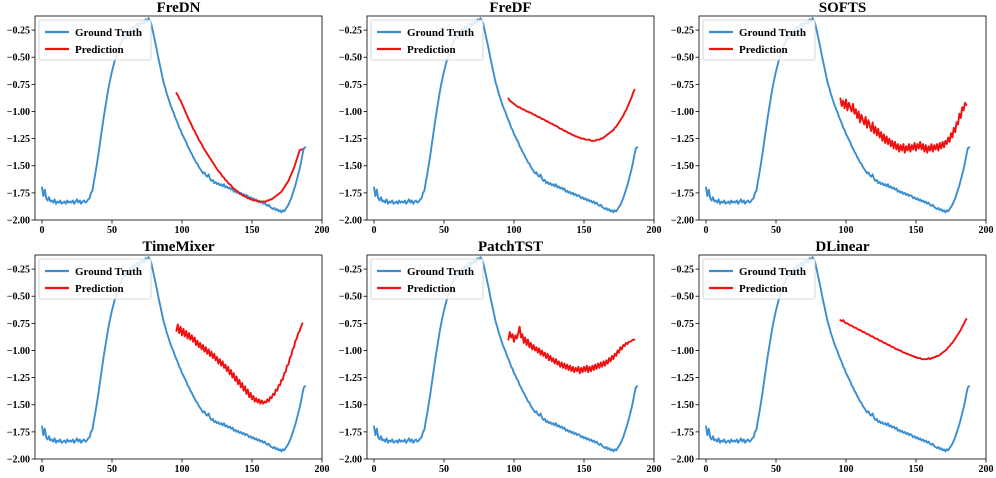  What do you see at coordinates (842, 247) in the screenshot?
I see `chart-title: DLinear` at bounding box center [842, 247].